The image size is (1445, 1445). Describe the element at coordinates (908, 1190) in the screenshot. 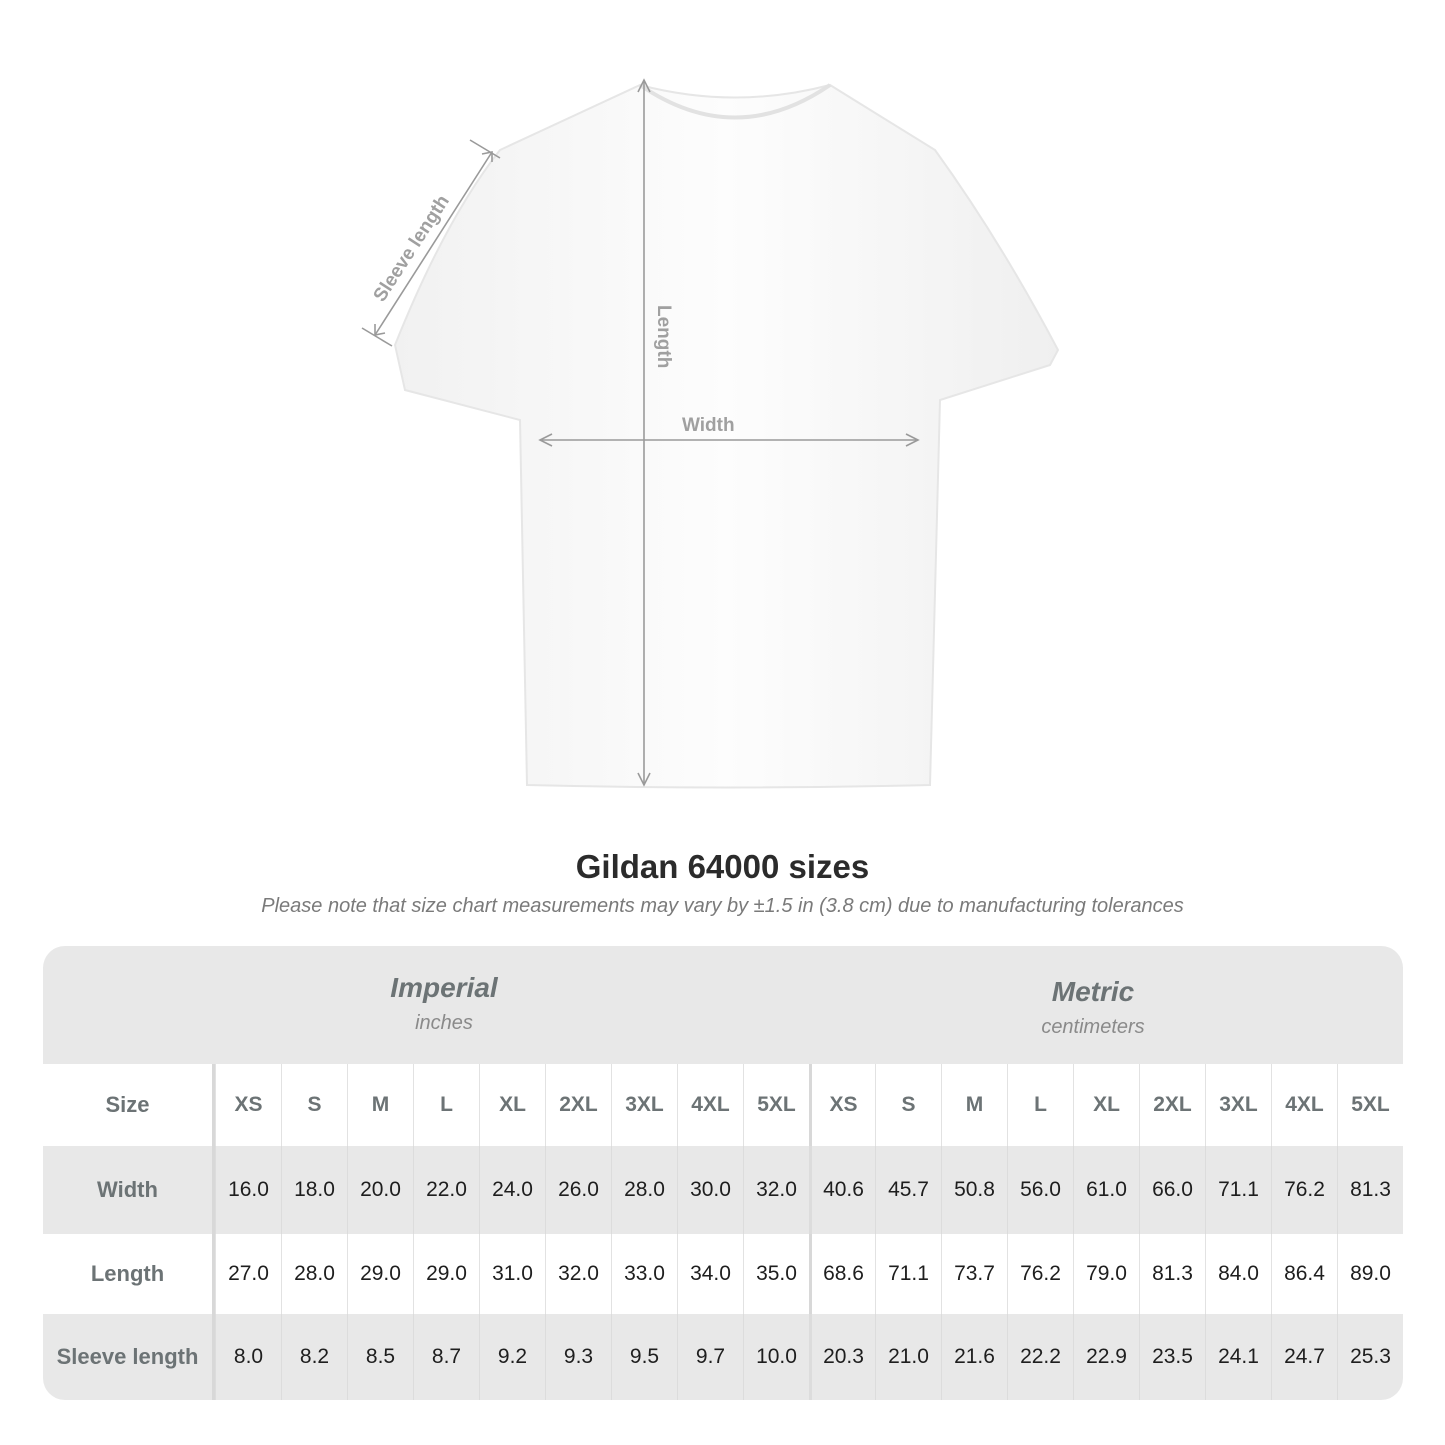

I see `table-cell: 45.7` at that location.